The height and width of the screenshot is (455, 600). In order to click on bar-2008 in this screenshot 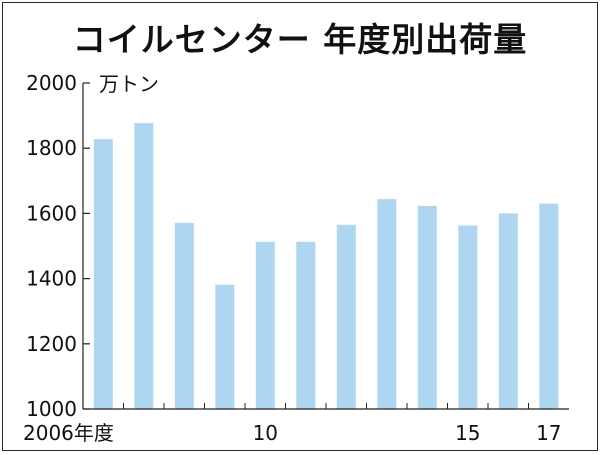, I will do `click(184, 315)`.